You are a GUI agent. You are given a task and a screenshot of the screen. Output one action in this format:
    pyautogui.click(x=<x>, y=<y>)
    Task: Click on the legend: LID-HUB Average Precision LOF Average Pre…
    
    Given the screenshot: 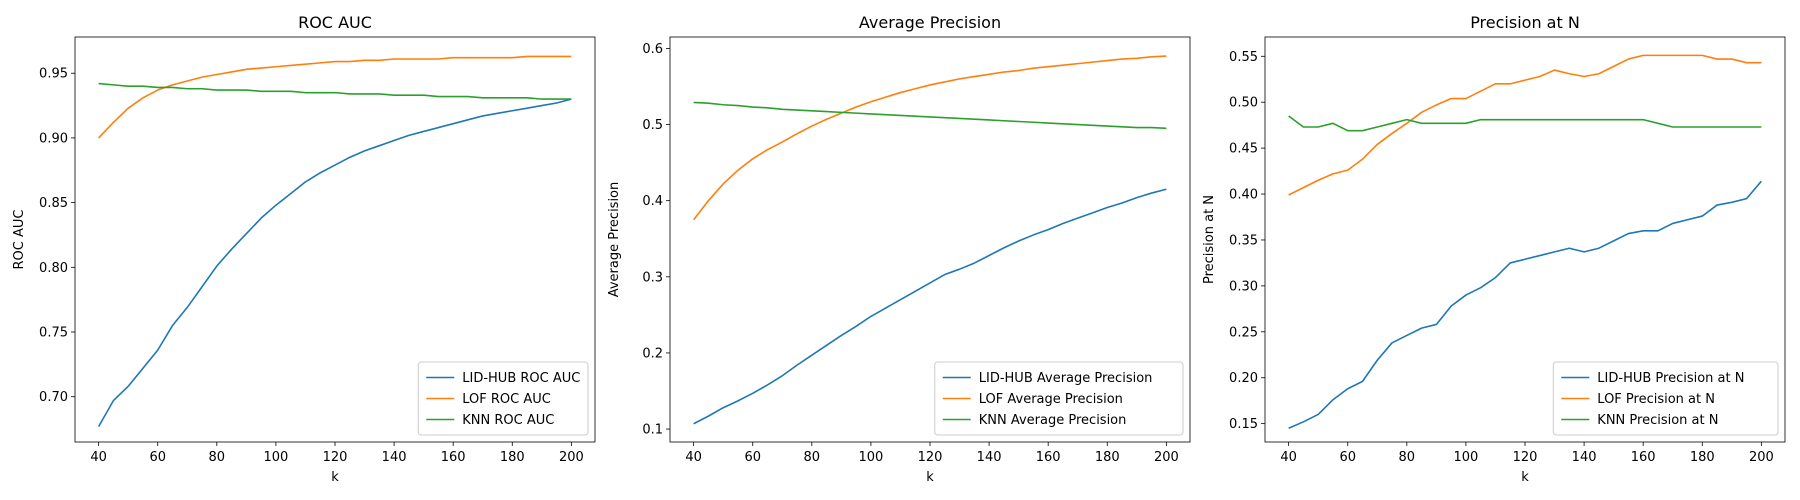 What is the action you would take?
    pyautogui.click(x=1059, y=398)
    